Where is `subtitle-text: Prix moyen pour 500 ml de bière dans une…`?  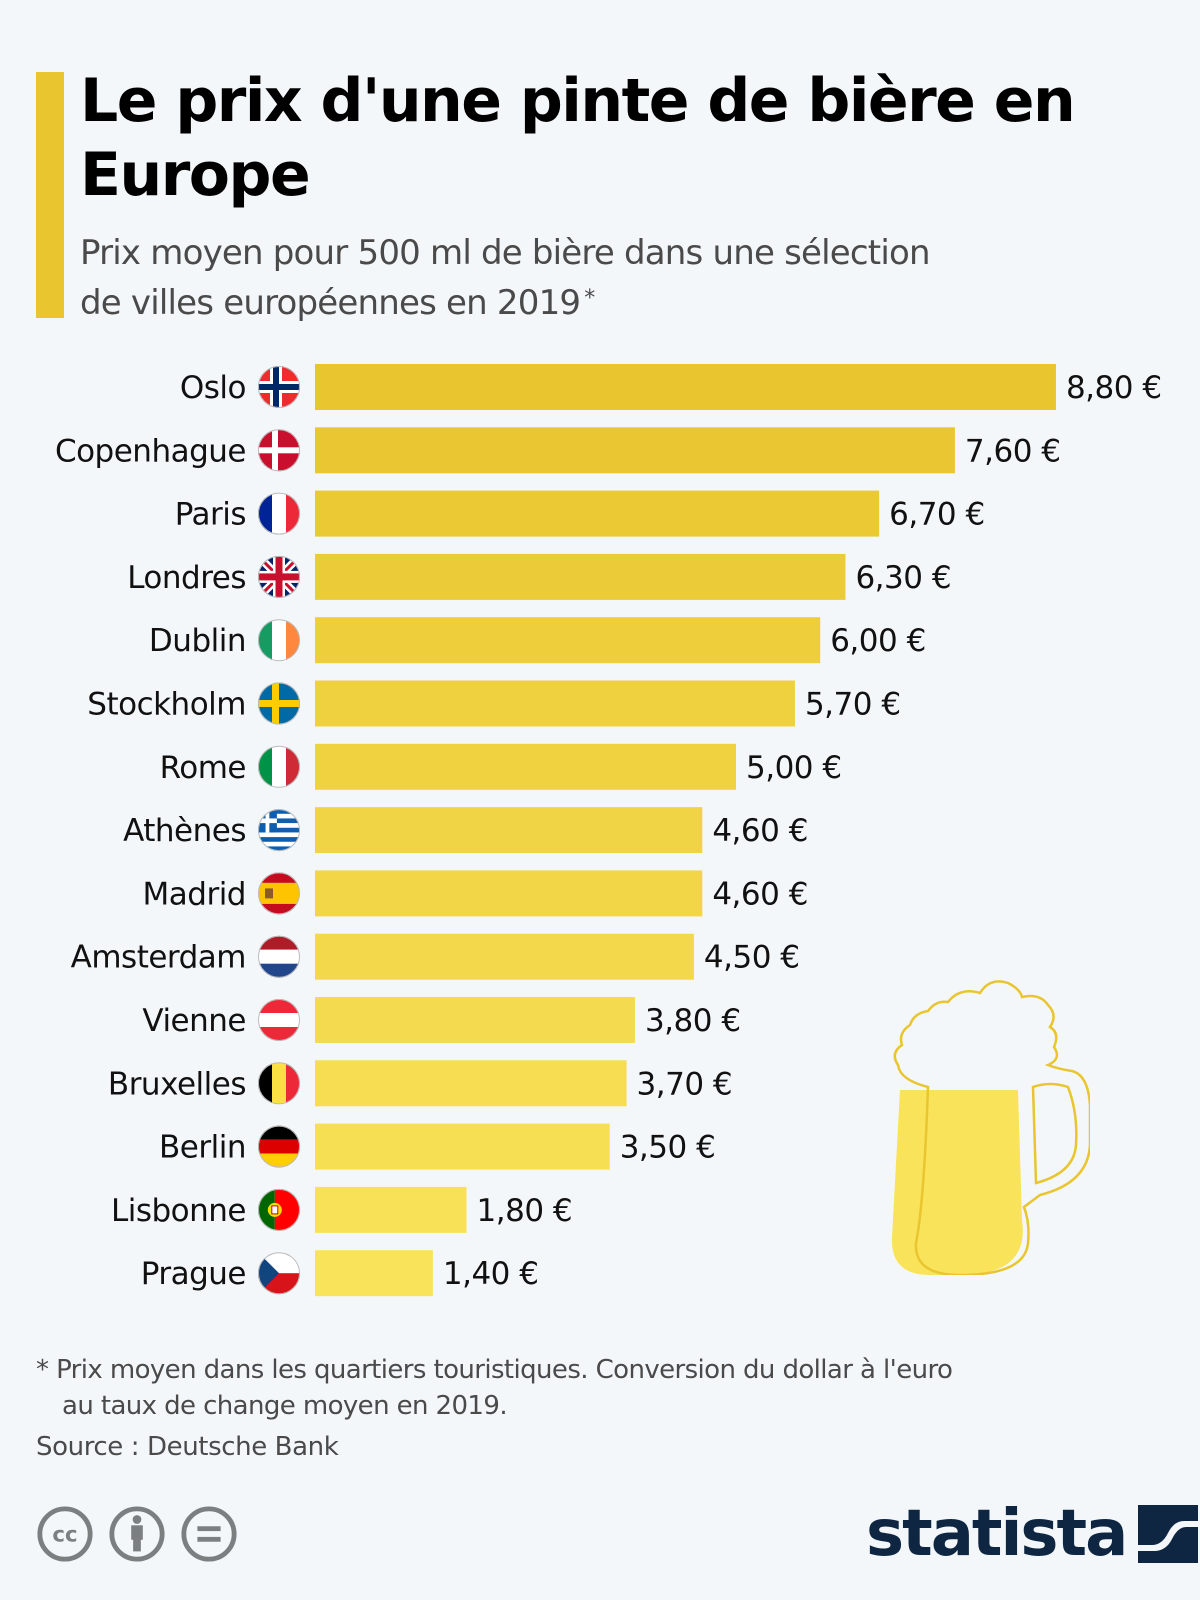 subtitle-text: Prix moyen pour 500 ml de bière dans une… is located at coordinates (505, 278).